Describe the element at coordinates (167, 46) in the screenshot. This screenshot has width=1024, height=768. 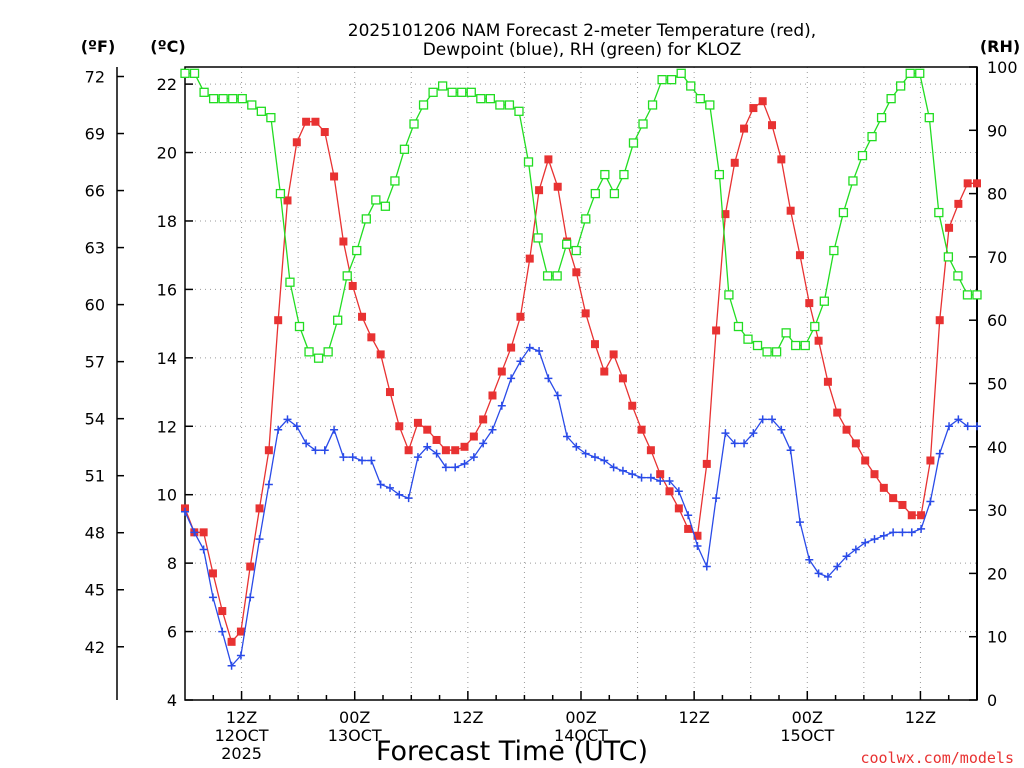
I see `y-axis-celsius-label: (ºC)` at that location.